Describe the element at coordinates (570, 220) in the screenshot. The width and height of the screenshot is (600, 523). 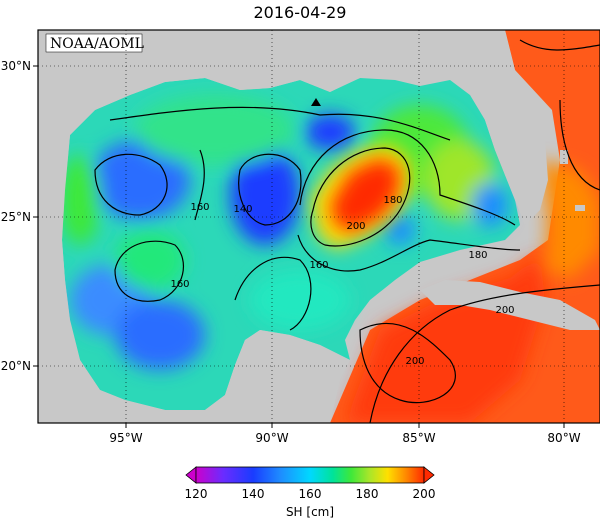
I see `straits-warm` at that location.